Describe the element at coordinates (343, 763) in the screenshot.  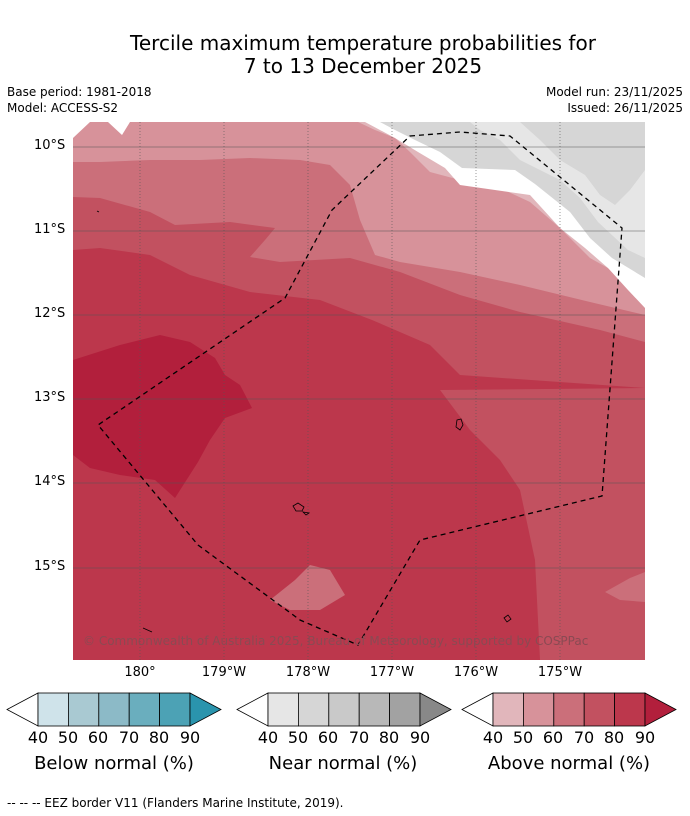
I see `near-normal-title: Near normal (%)` at that location.